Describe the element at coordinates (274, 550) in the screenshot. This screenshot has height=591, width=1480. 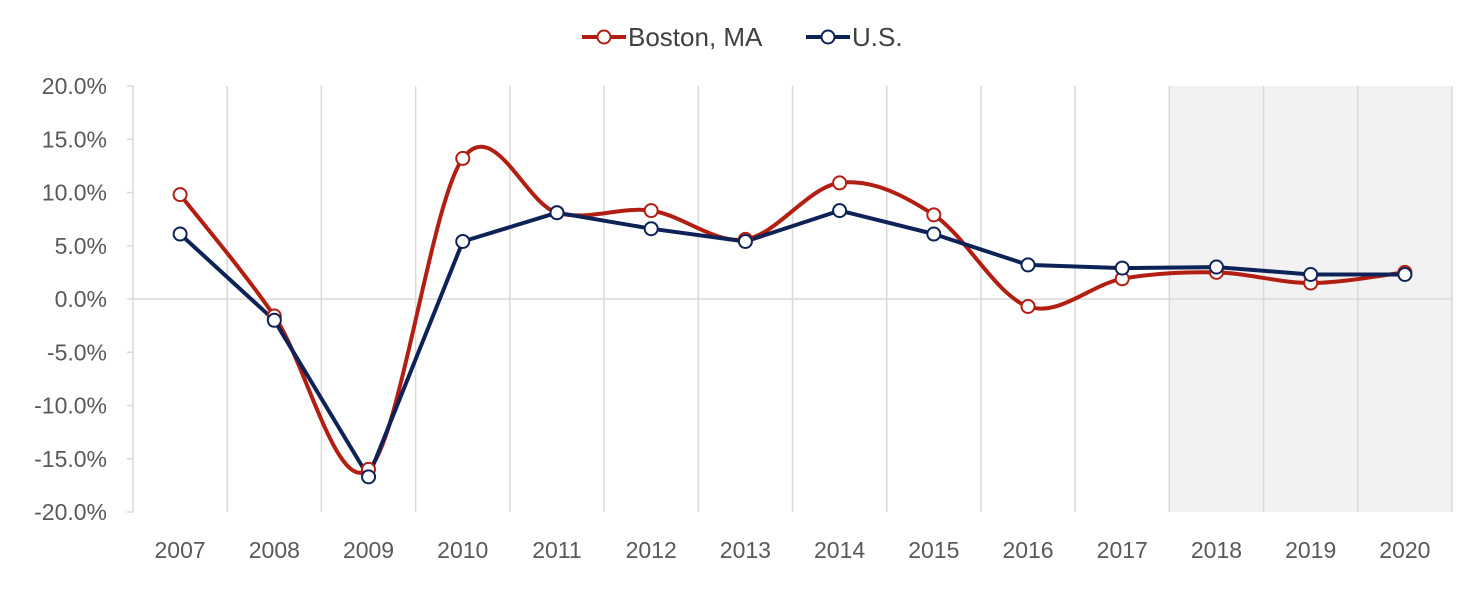
I see `x-tick-label: 2008` at that location.